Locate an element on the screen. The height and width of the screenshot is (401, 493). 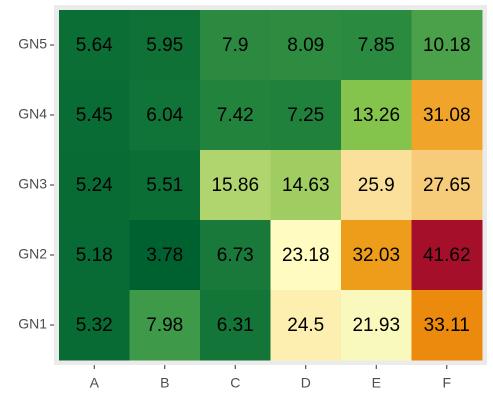
cell-value-label: 15.86 is located at coordinates (235, 185).